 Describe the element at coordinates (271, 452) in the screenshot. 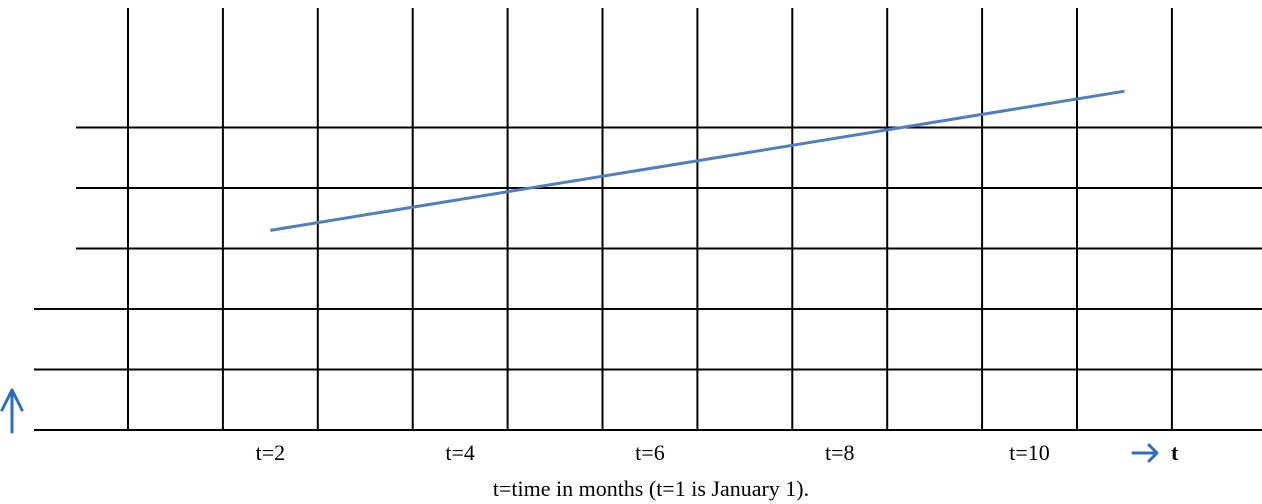

I see `x-tick-label: t=2` at that location.